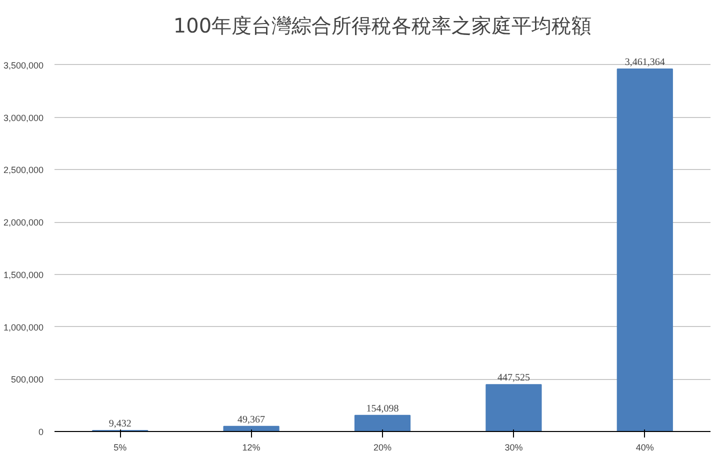 The height and width of the screenshot is (460, 720). I want to click on y-tick-label: 3,500,000, so click(23, 65).